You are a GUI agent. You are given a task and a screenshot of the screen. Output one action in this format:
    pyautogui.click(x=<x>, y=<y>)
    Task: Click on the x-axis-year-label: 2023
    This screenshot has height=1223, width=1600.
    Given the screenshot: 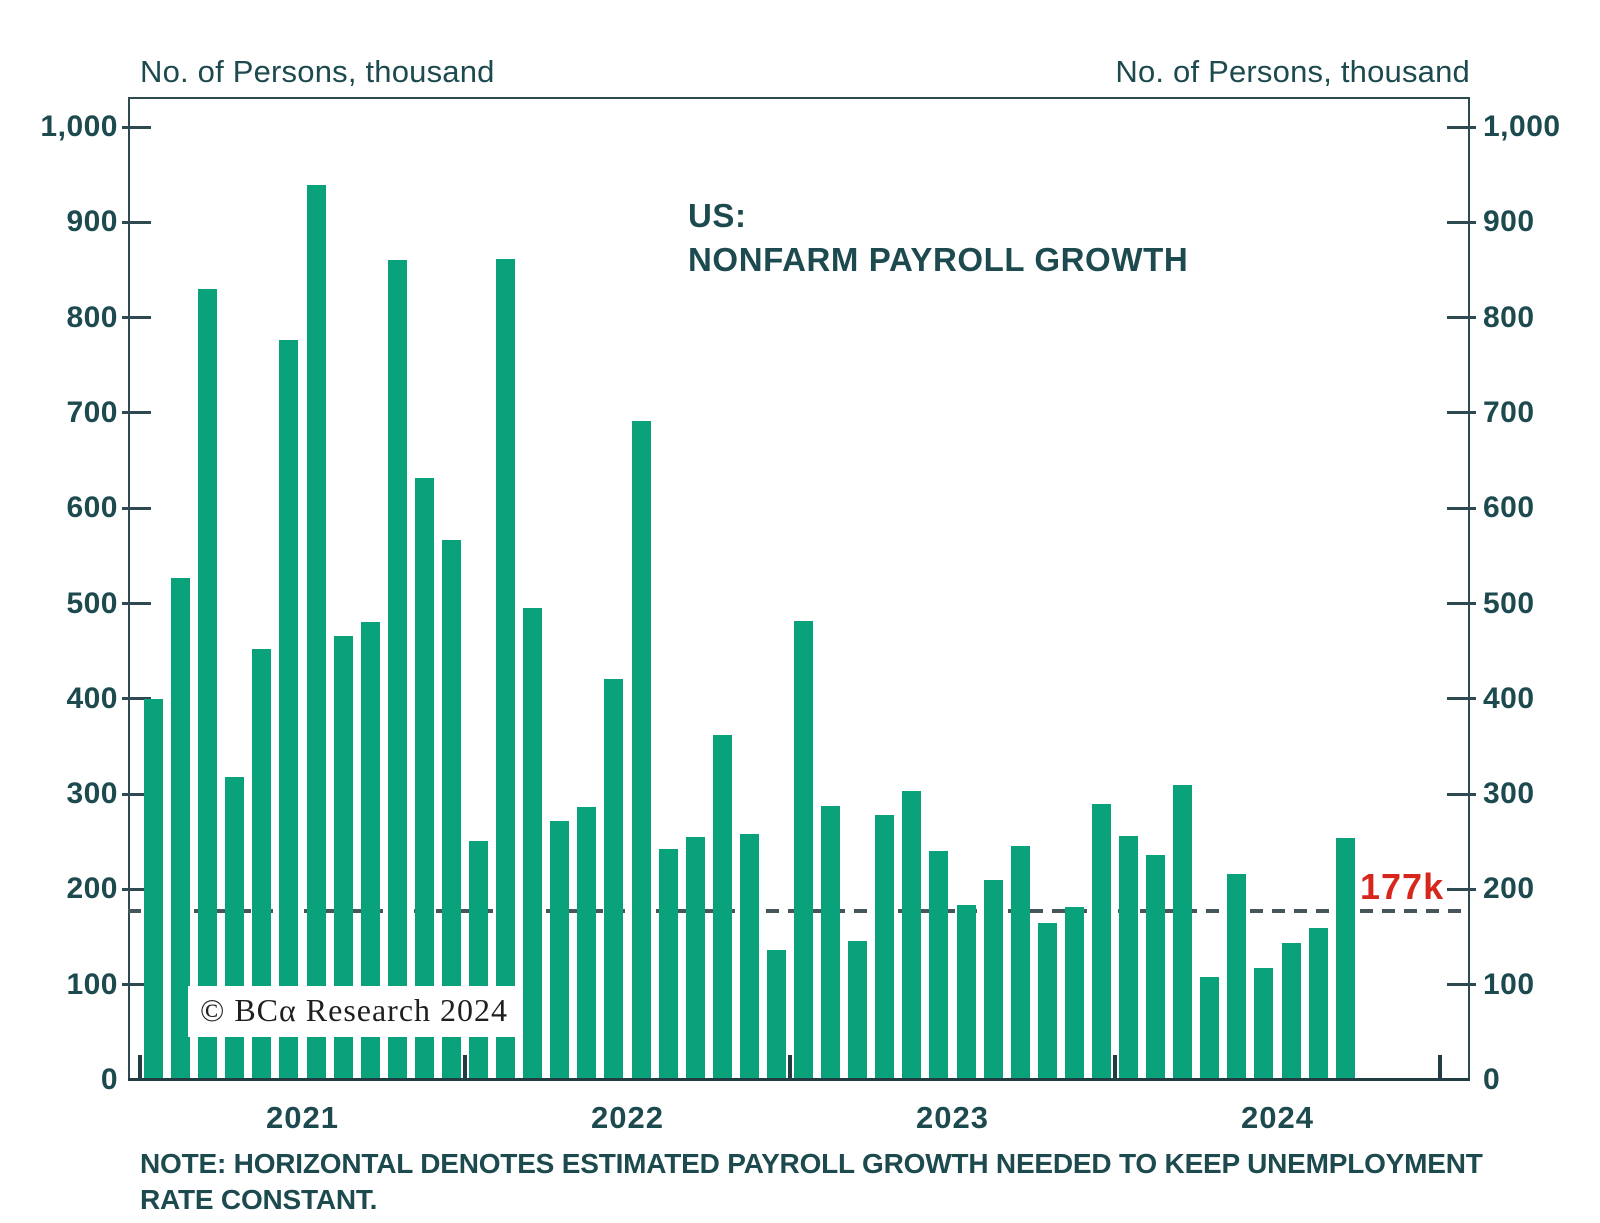 What is the action you would take?
    pyautogui.click(x=952, y=1117)
    